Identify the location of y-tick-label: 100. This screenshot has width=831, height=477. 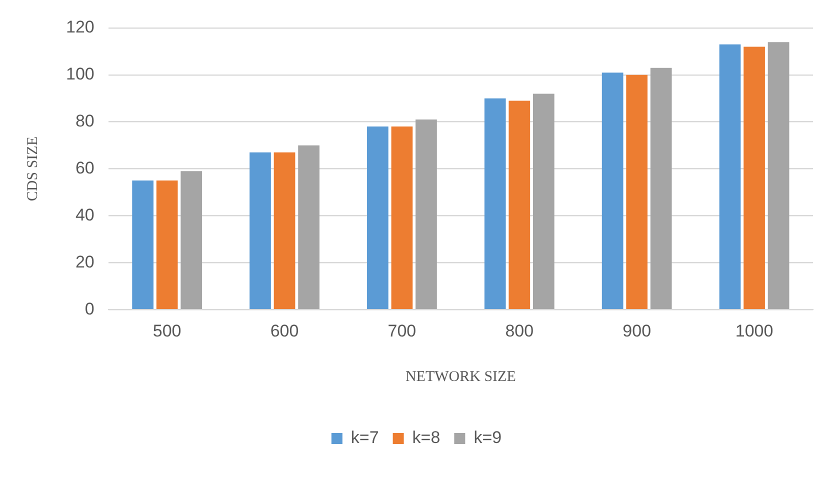
(80, 74).